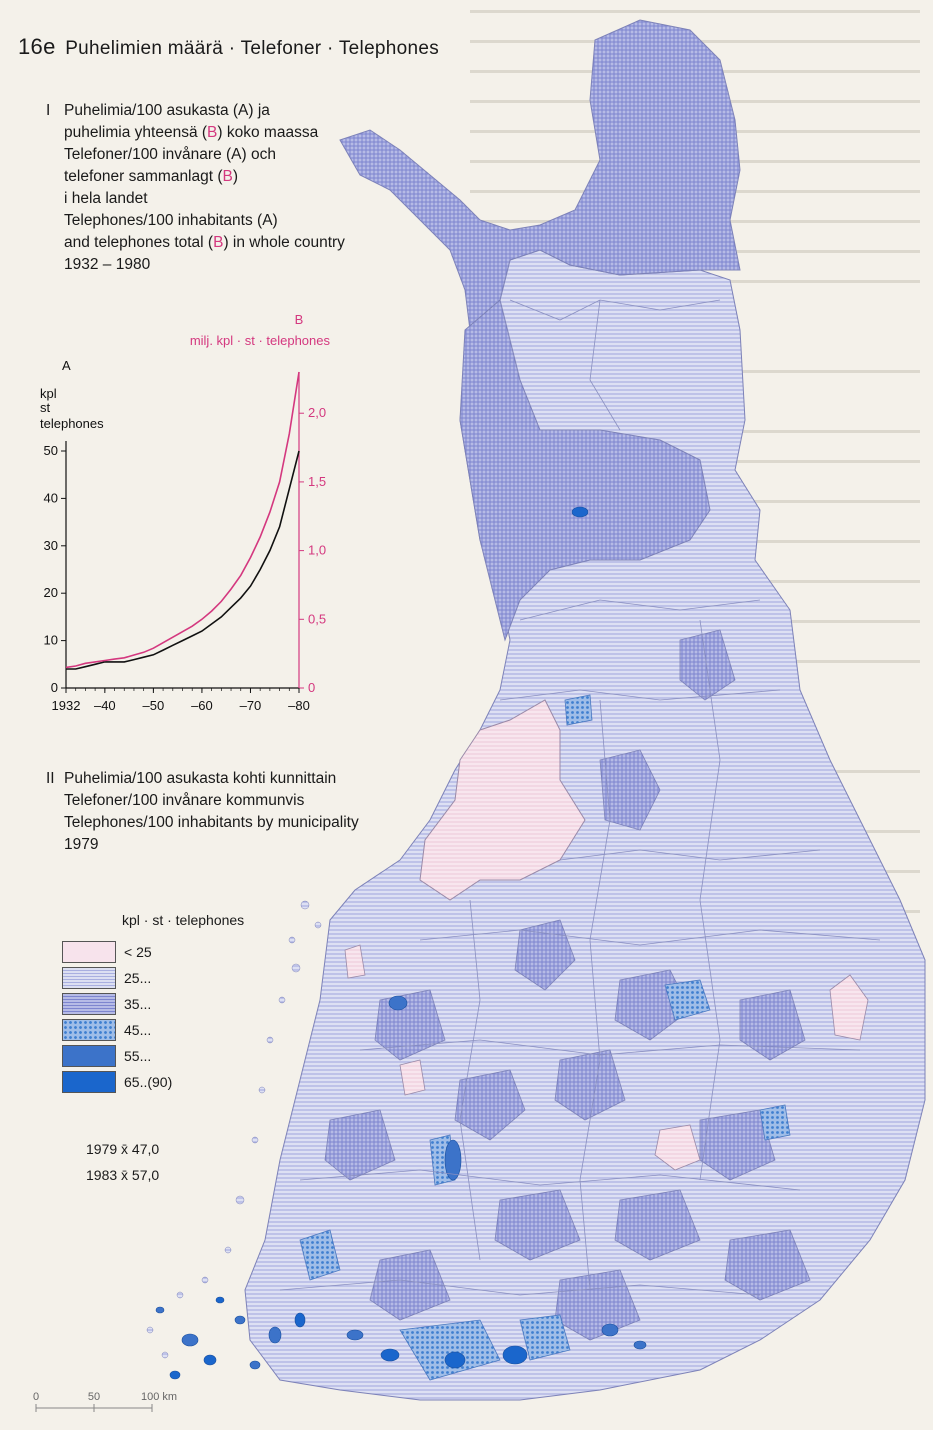  I want to click on axis-a-unit-line: telephones, so click(72, 423).